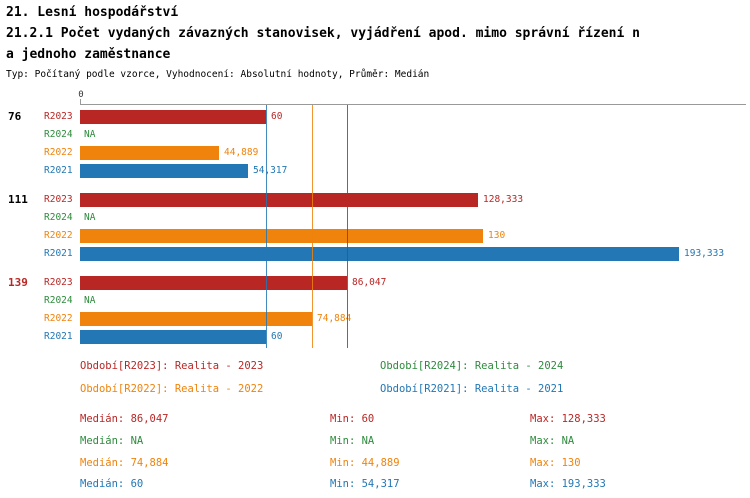  Describe the element at coordinates (472, 366) in the screenshot. I see `legend-item-r2024: Období[R2024]: Realita - 2024` at that location.